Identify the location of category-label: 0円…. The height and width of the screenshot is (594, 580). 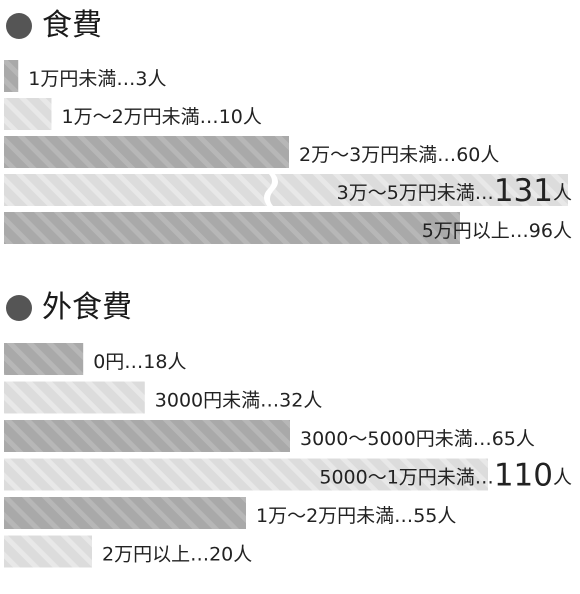
(118, 362).